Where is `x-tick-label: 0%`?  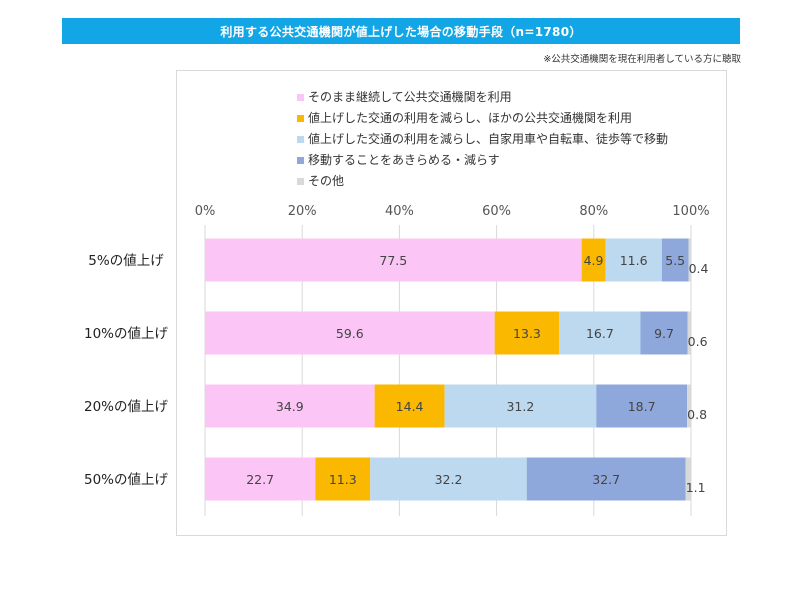
x-tick-label: 0% is located at coordinates (205, 211).